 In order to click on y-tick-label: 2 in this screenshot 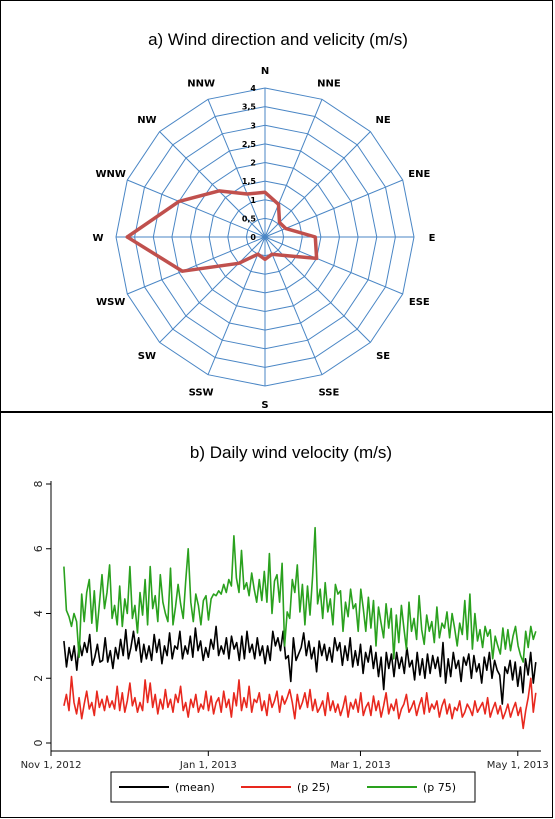, I will do `click(38, 678)`.